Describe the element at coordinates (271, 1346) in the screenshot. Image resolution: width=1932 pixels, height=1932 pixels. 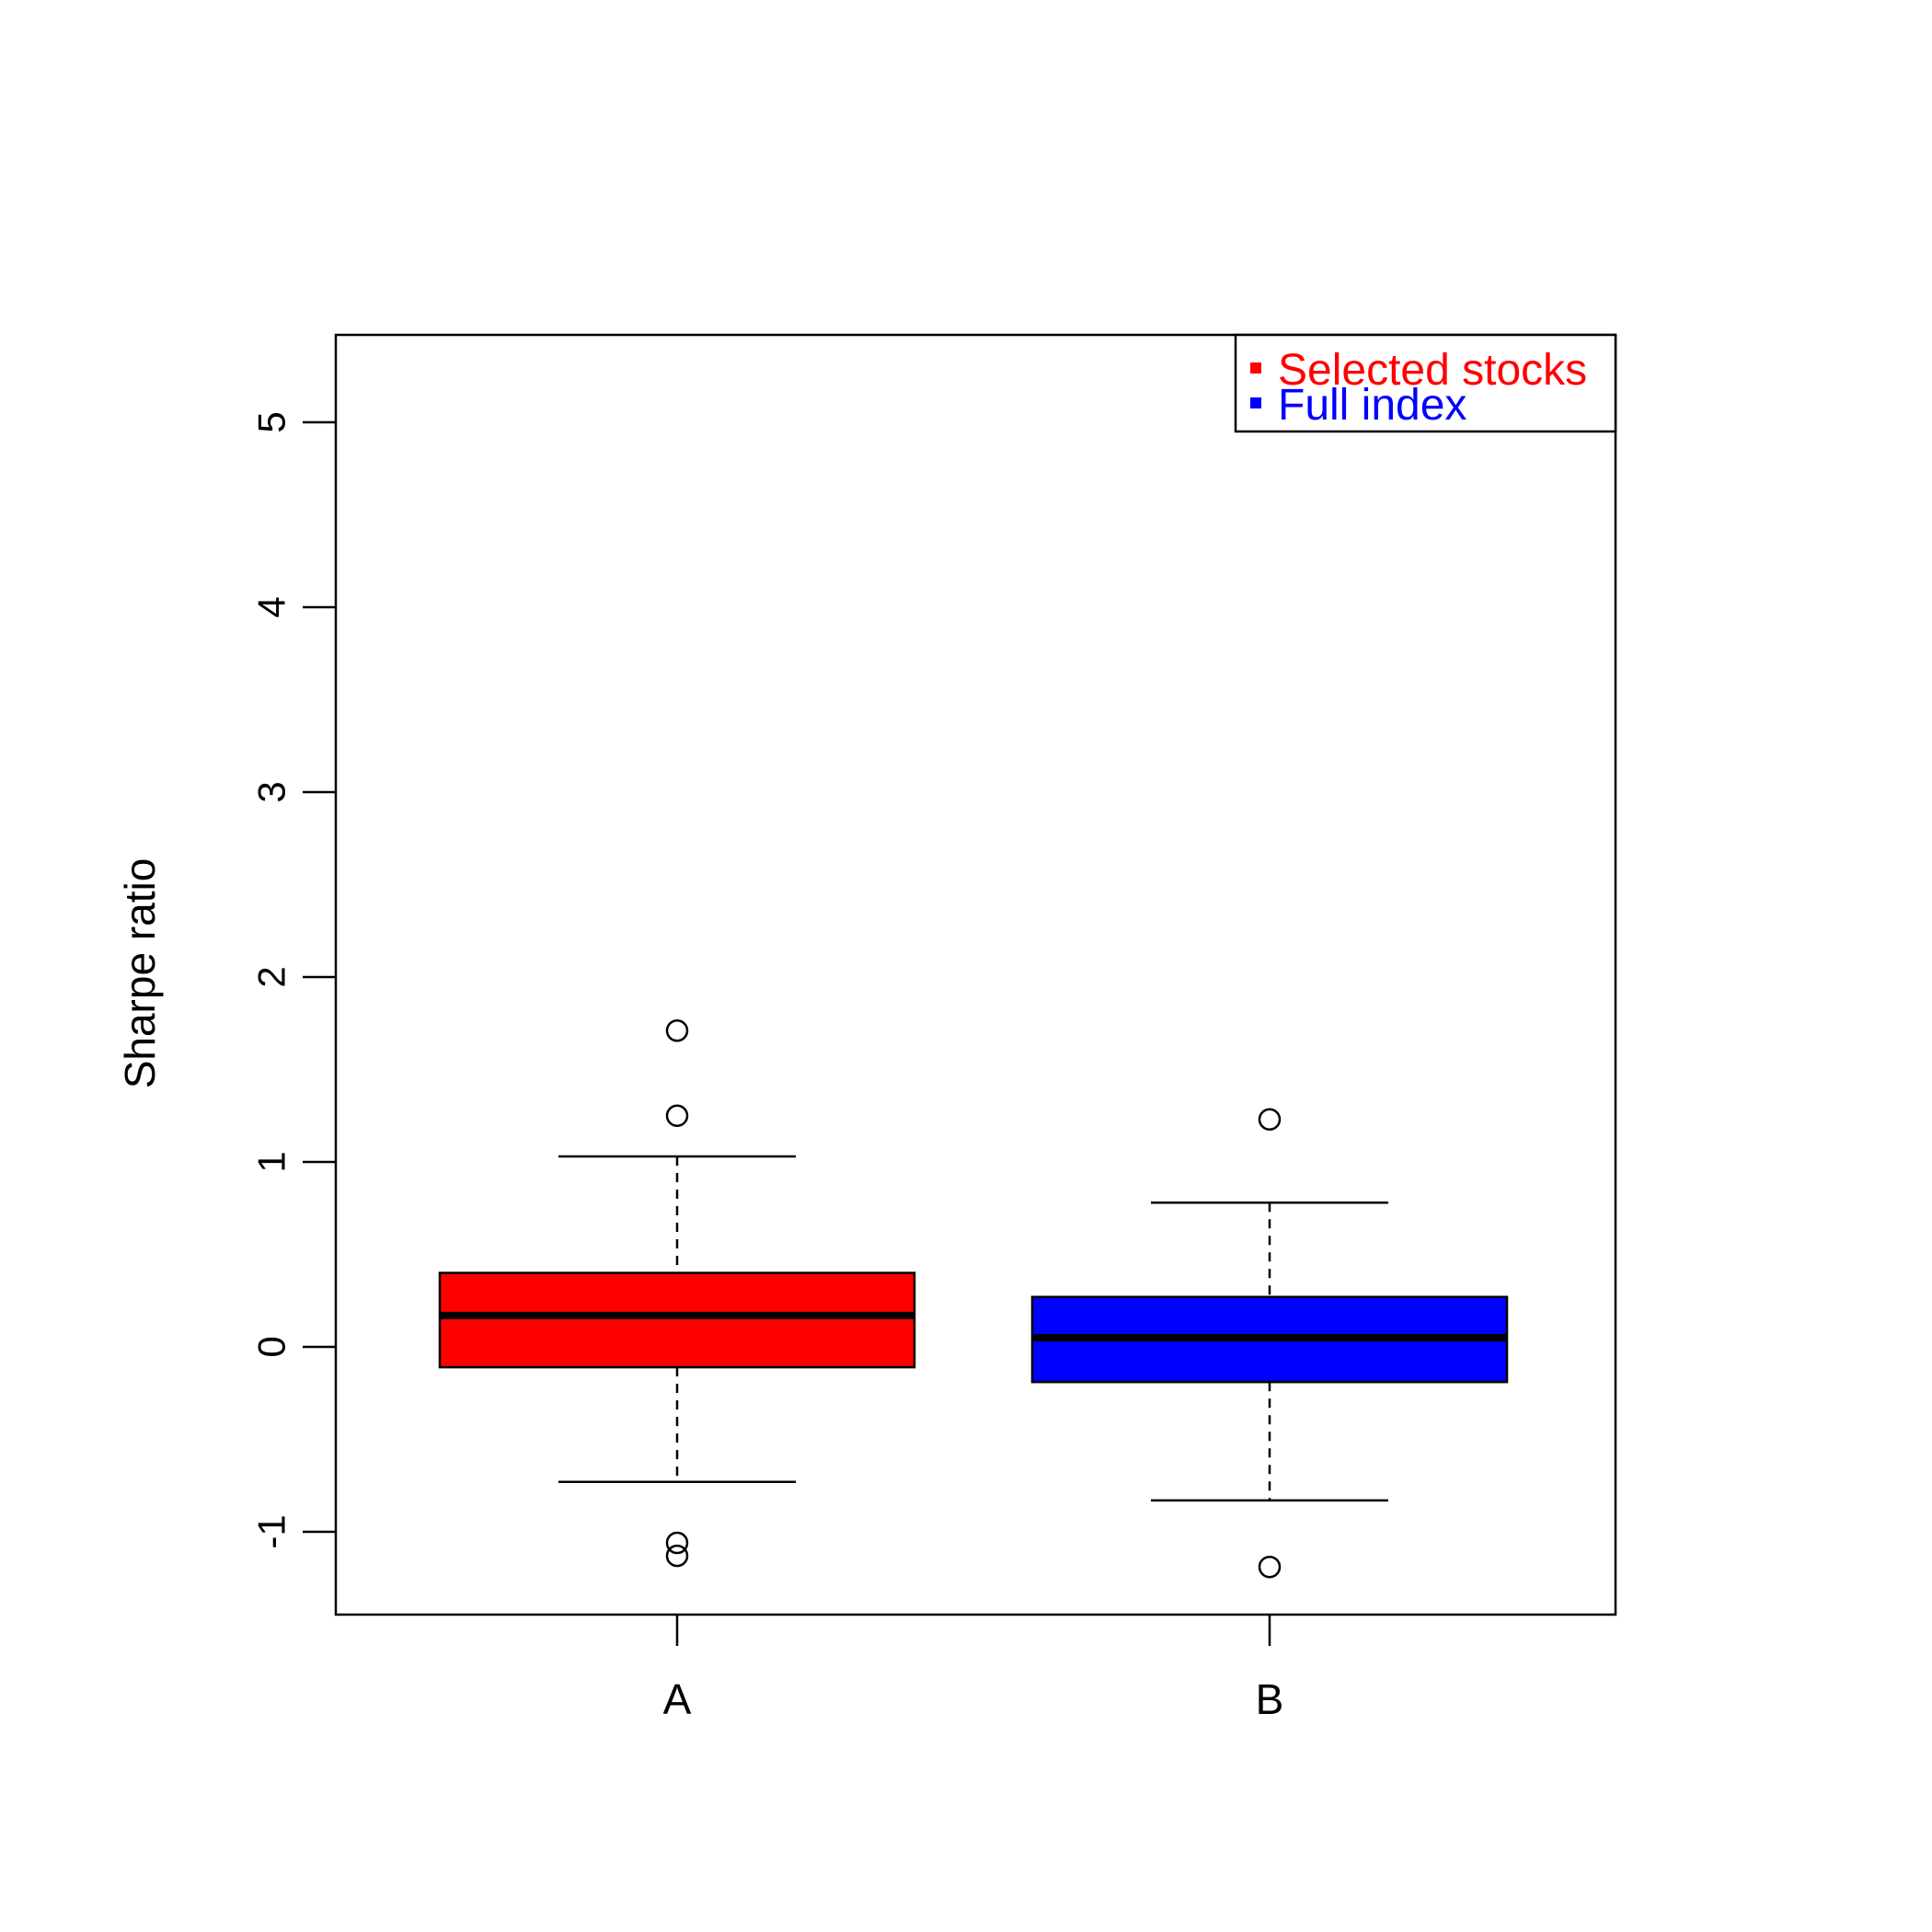
I see `y-tick-label: 0` at that location.